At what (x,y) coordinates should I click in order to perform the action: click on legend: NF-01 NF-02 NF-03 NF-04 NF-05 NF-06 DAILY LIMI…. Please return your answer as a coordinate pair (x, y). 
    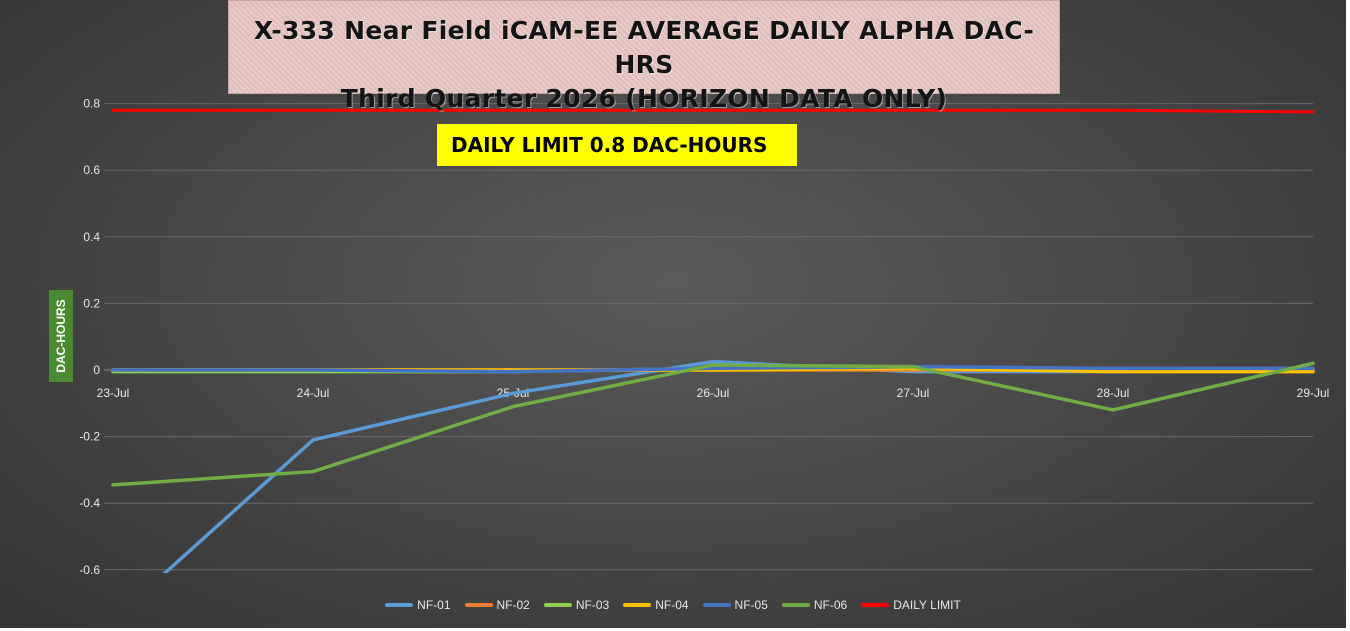
    Looking at the image, I should click on (673, 605).